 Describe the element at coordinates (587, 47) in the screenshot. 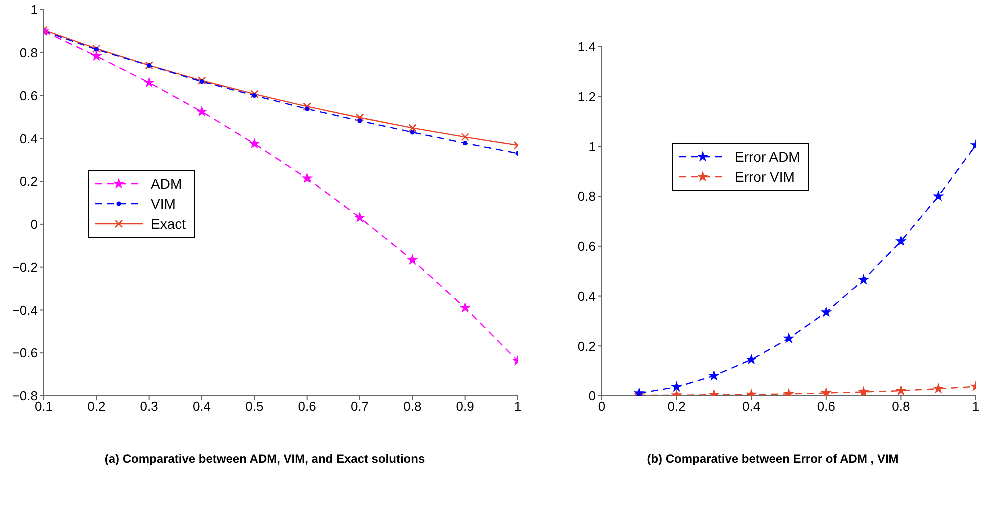

I see `y-tick-label: 1.4` at that location.